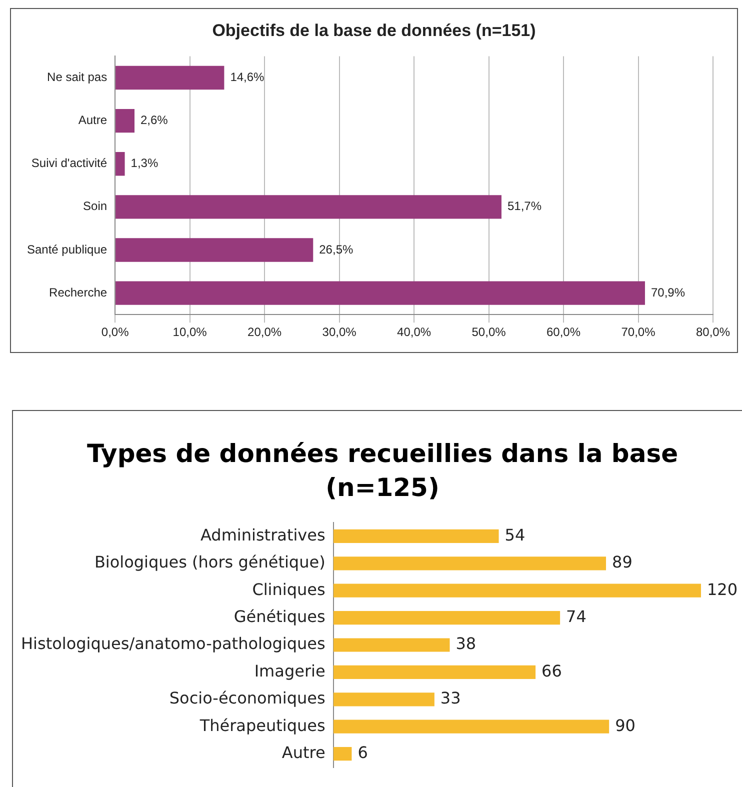 The height and width of the screenshot is (787, 742). I want to click on x-tick-label: 80,0%, so click(713, 332).